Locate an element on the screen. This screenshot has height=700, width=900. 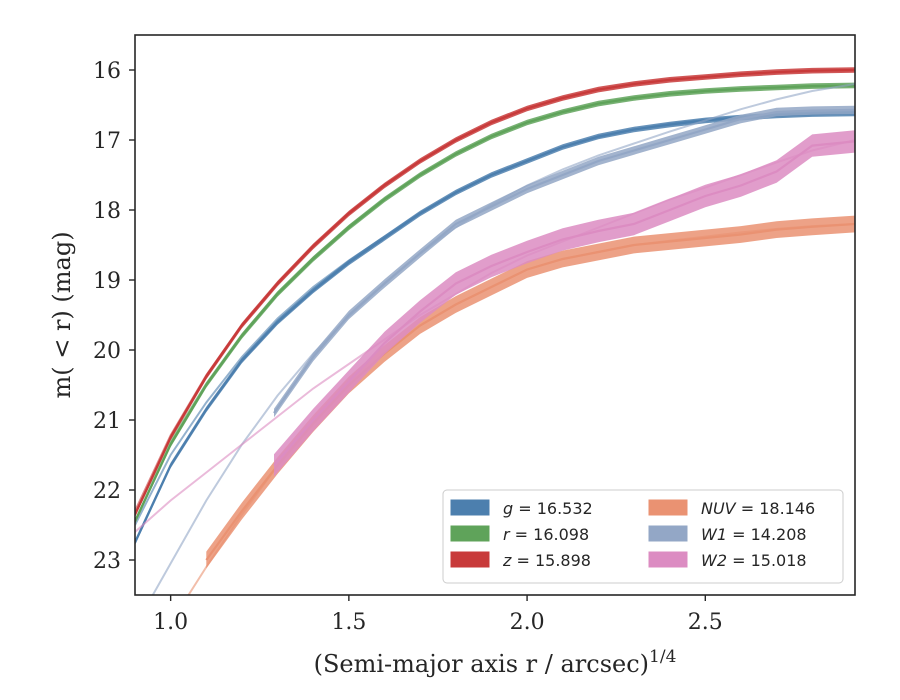
legend-label-5: W2 = 15.018 is located at coordinates (754, 560).